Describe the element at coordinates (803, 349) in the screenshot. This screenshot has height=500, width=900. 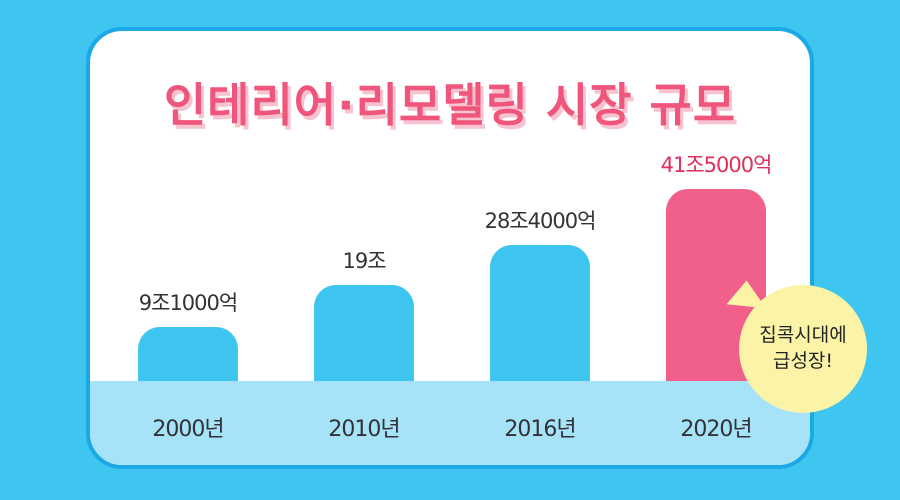
I see `speech-bubble: 집콕시대에 급성장!` at that location.